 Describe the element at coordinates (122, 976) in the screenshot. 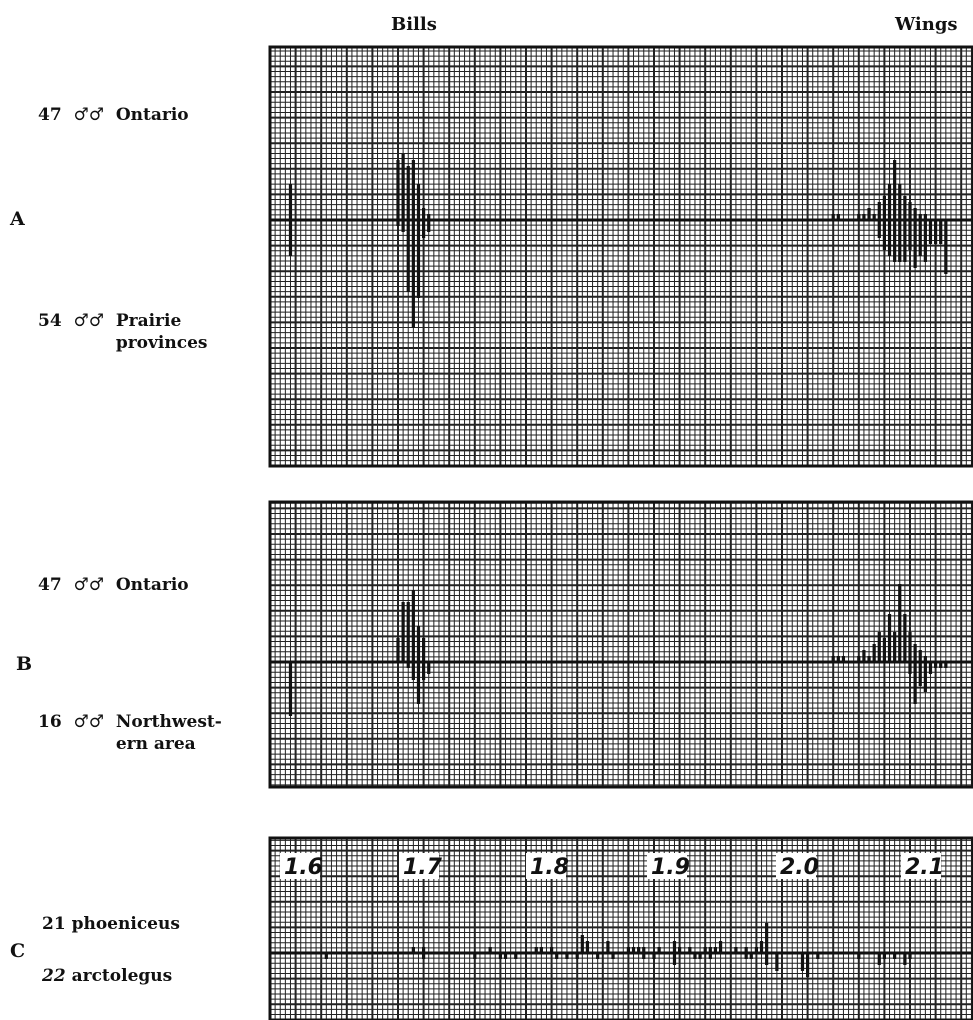

I see `taxon: arctolegus` at that location.